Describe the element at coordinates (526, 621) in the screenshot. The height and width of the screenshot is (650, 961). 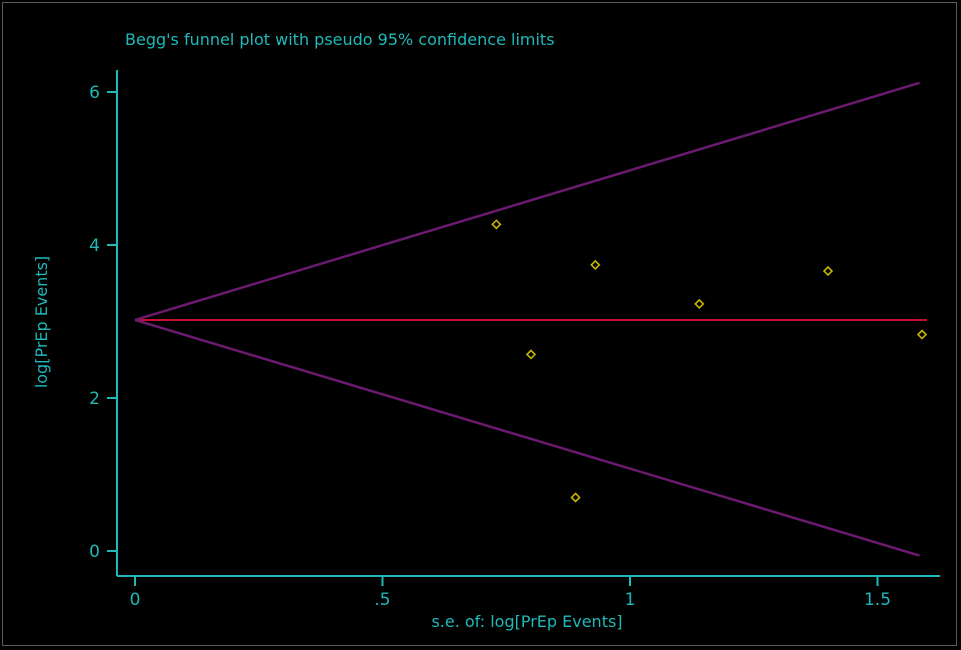
I see `x-axis-label: s.e. of: log[PrEp Events]` at that location.